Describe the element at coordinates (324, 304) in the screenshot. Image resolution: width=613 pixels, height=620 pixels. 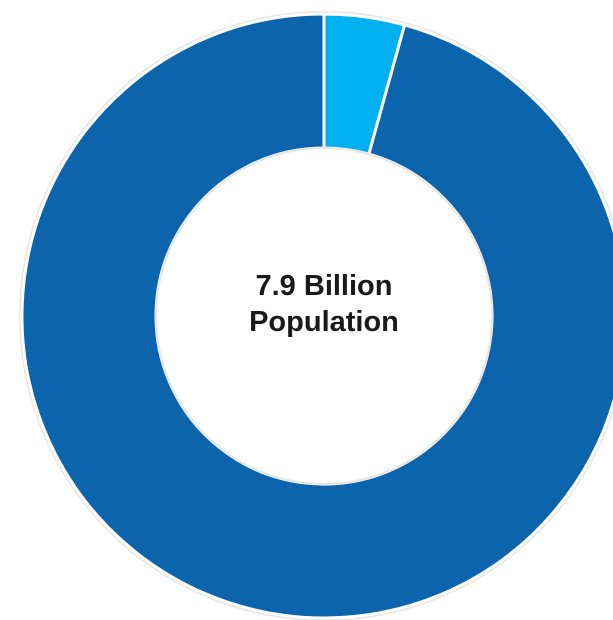
I see `center-label: 7.9 Billion Population` at that location.